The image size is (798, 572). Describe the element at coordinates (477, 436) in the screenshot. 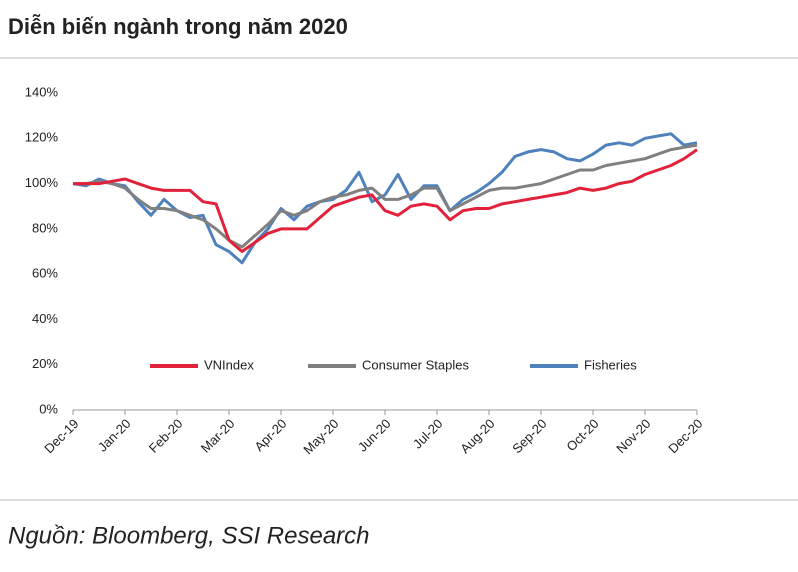

I see `x-tick-label: Aug-20` at that location.